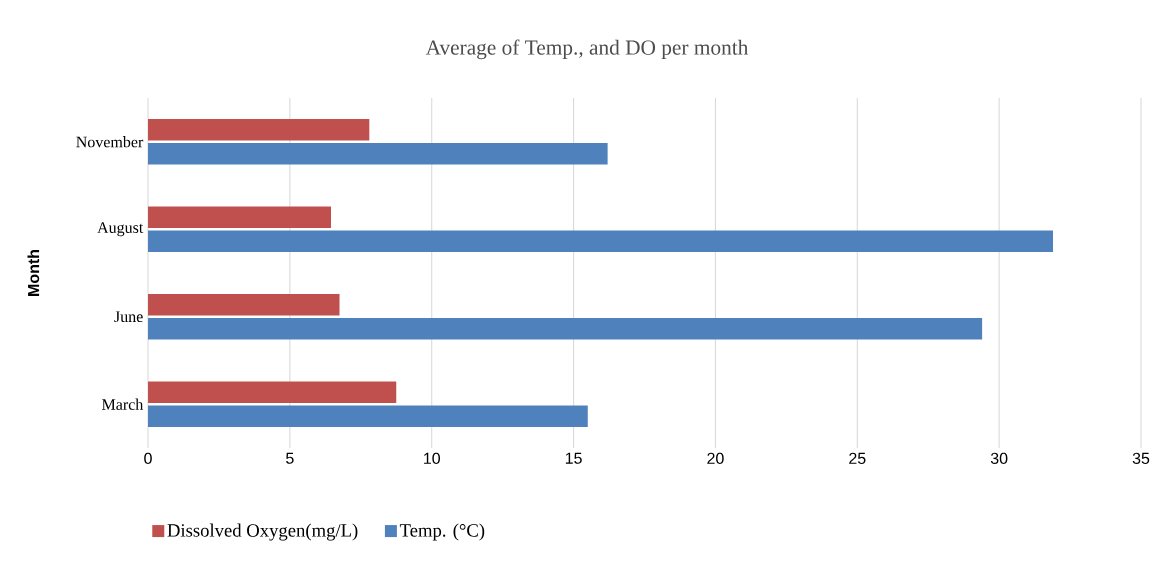  What do you see at coordinates (110, 142) in the screenshot?
I see `y-tick-label: November` at bounding box center [110, 142].